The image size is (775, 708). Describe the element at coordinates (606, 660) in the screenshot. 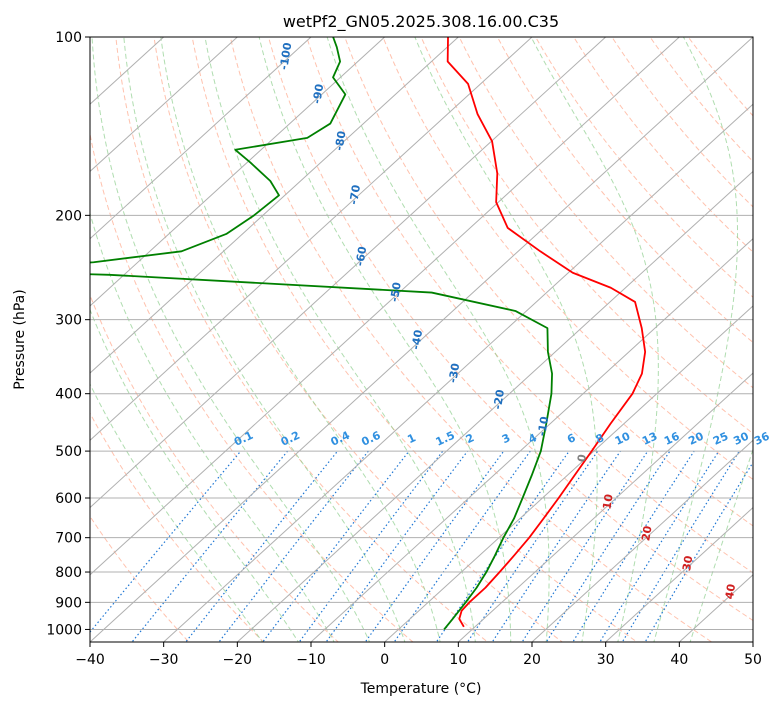

I see `x-tick-label: 30` at that location.